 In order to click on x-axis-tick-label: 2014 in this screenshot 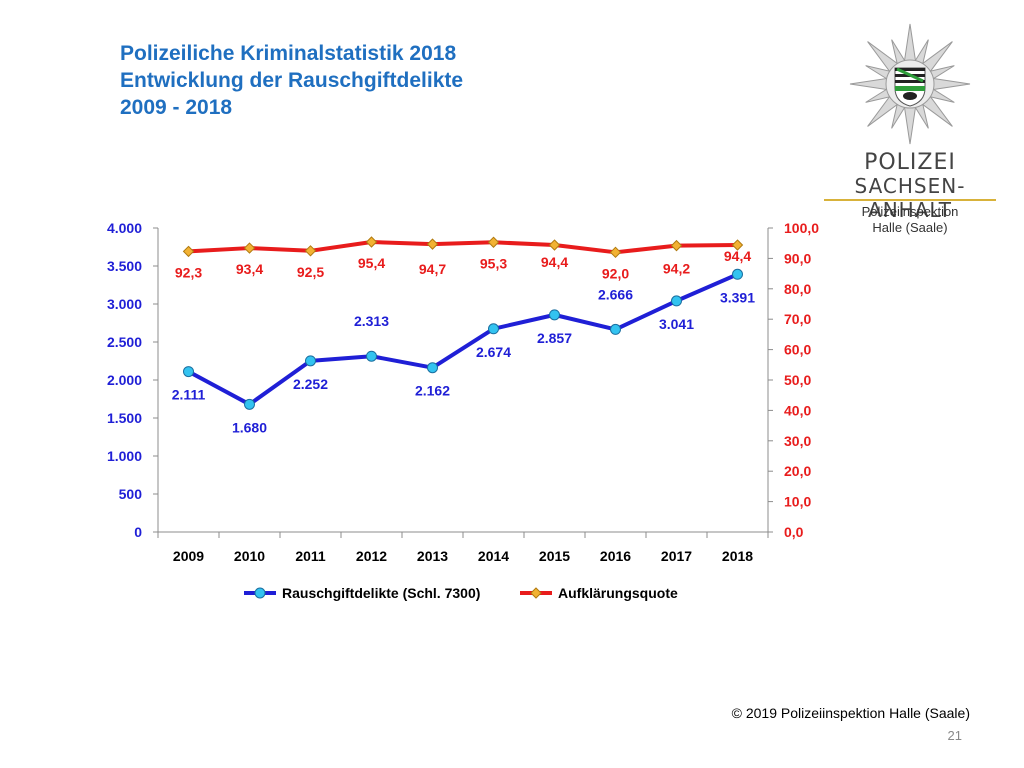, I will do `click(493, 556)`.